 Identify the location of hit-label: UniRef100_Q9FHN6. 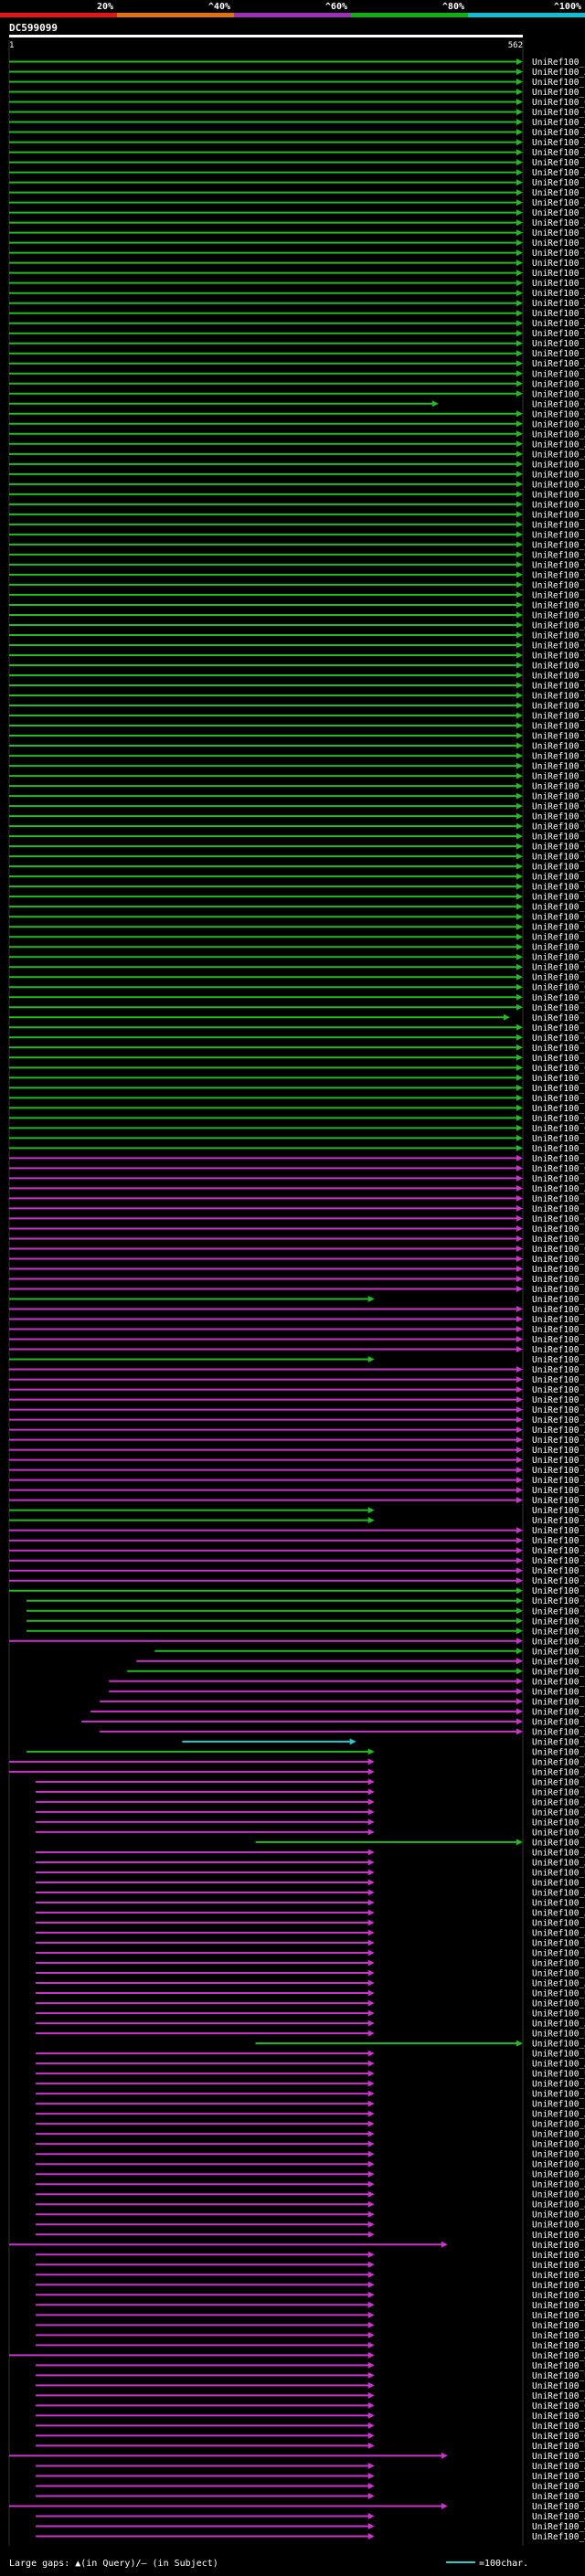
(559, 1521).